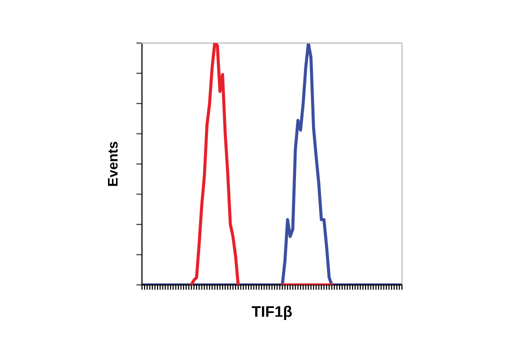 Image resolution: width=520 pixels, height=350 pixels. I want to click on y-axis-title: Events, so click(113, 164).